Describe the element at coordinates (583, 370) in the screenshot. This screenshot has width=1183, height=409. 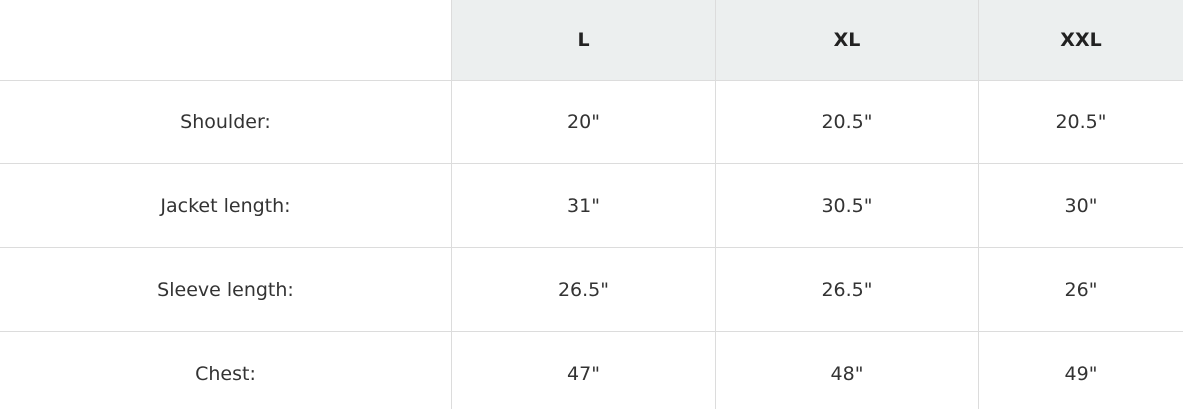
I see `table-cell: 47"` at that location.